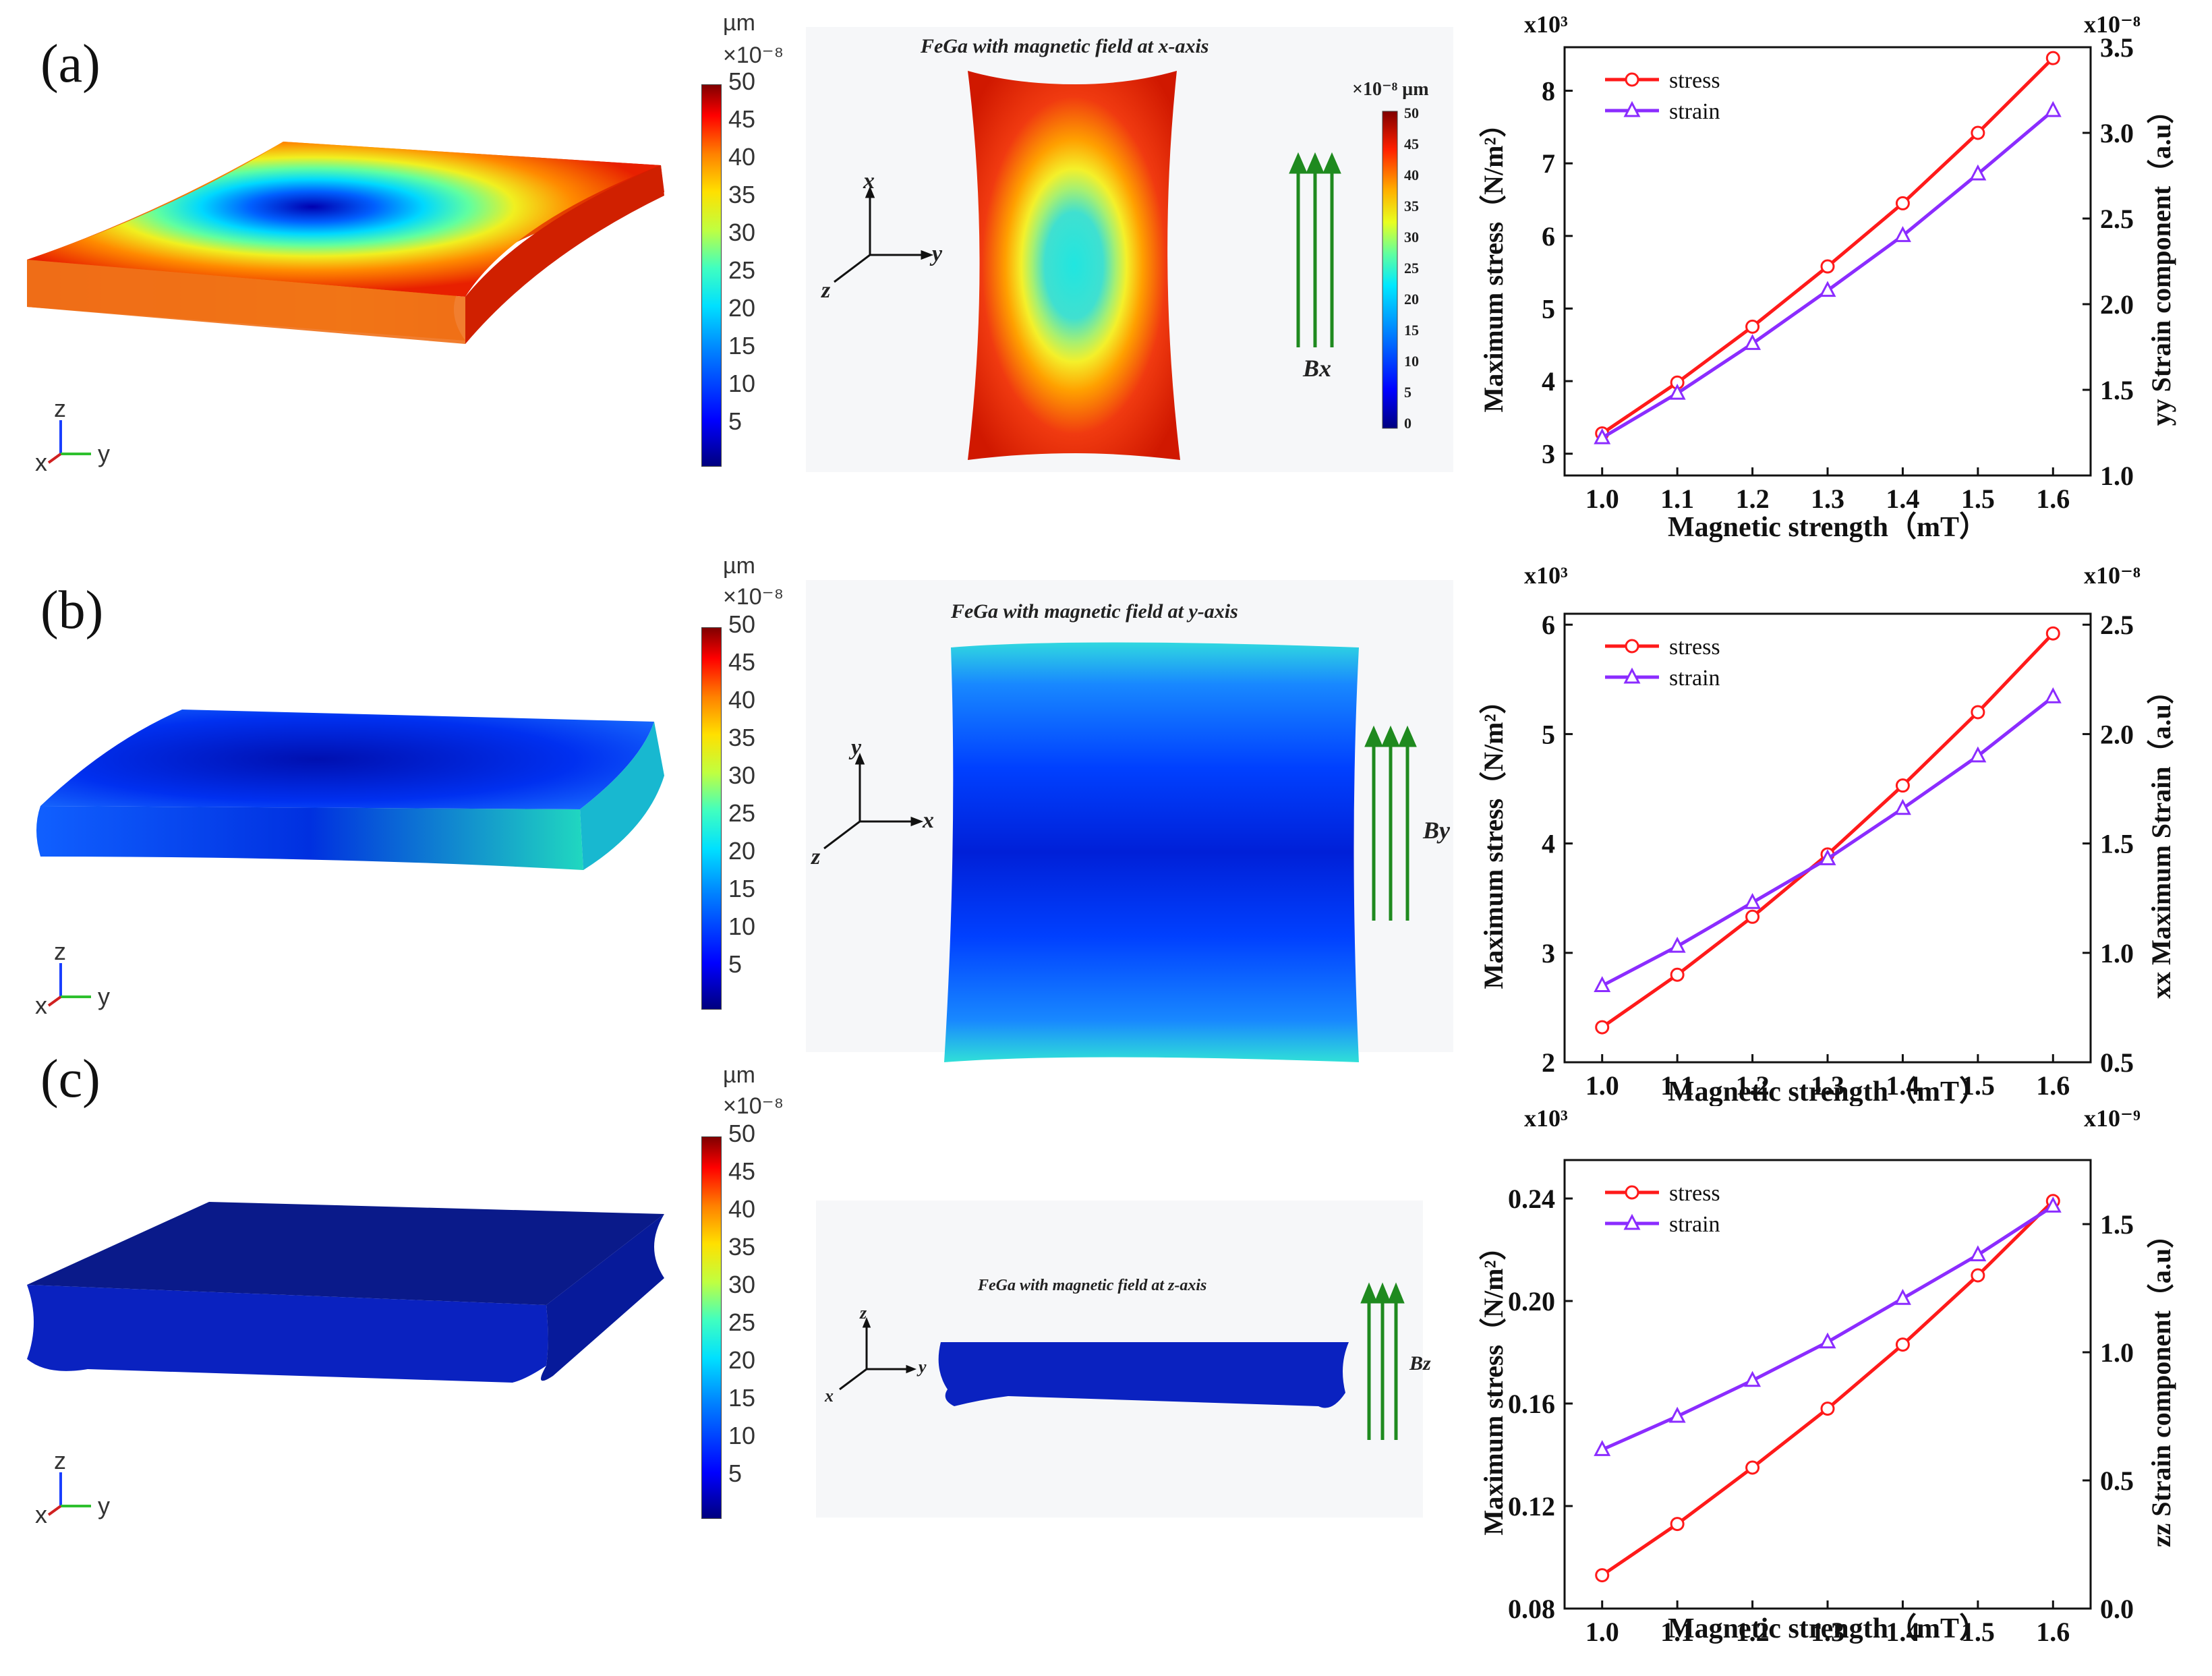 The image size is (2212, 1676). What do you see at coordinates (60, 1460) in the screenshot?
I see `triad-c-up: z` at bounding box center [60, 1460].